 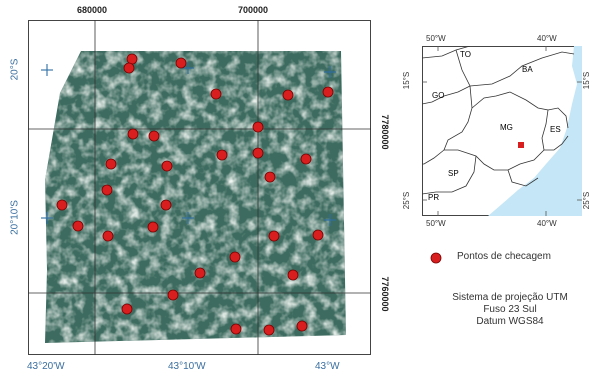 What do you see at coordinates (187, 366) in the screenshot?
I see `lon-label-43-10w: 43°10'W` at bounding box center [187, 366].